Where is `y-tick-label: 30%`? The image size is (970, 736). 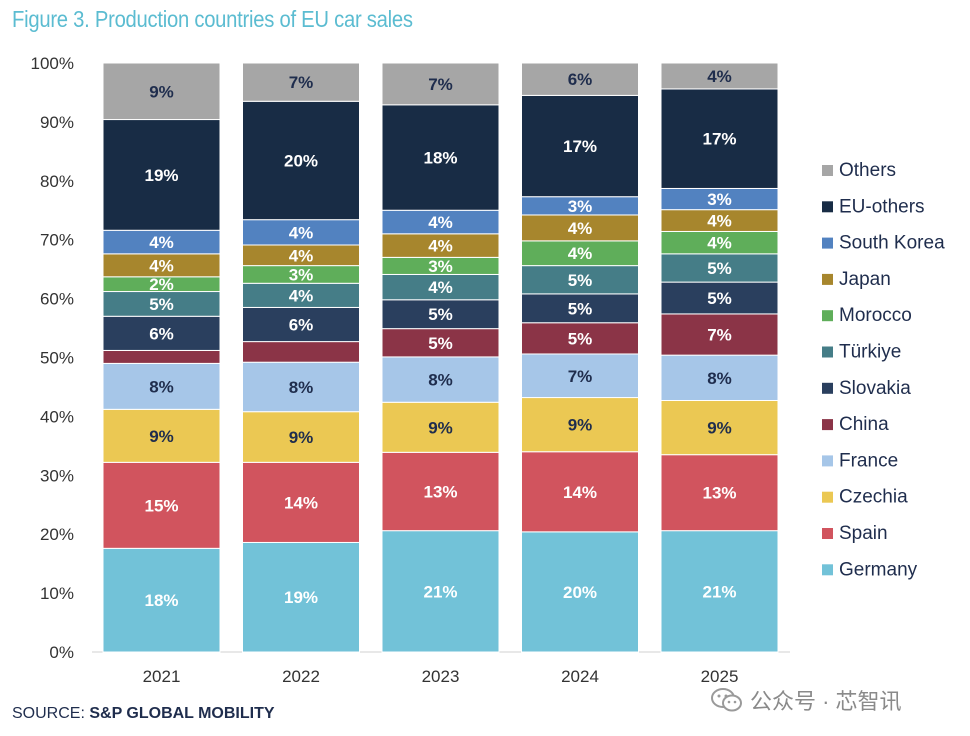
y-tick-label: 30% is located at coordinates (57, 475).